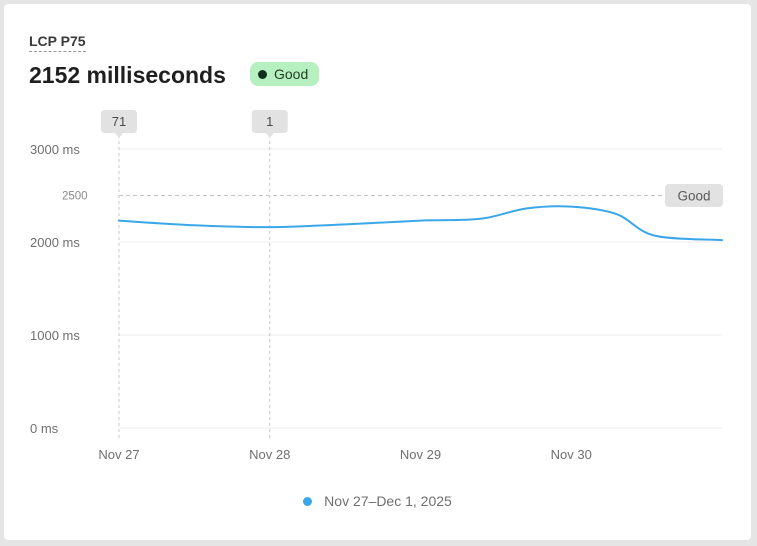  Describe the element at coordinates (55, 335) in the screenshot. I see `y-tick-label: 1000 ms` at that location.